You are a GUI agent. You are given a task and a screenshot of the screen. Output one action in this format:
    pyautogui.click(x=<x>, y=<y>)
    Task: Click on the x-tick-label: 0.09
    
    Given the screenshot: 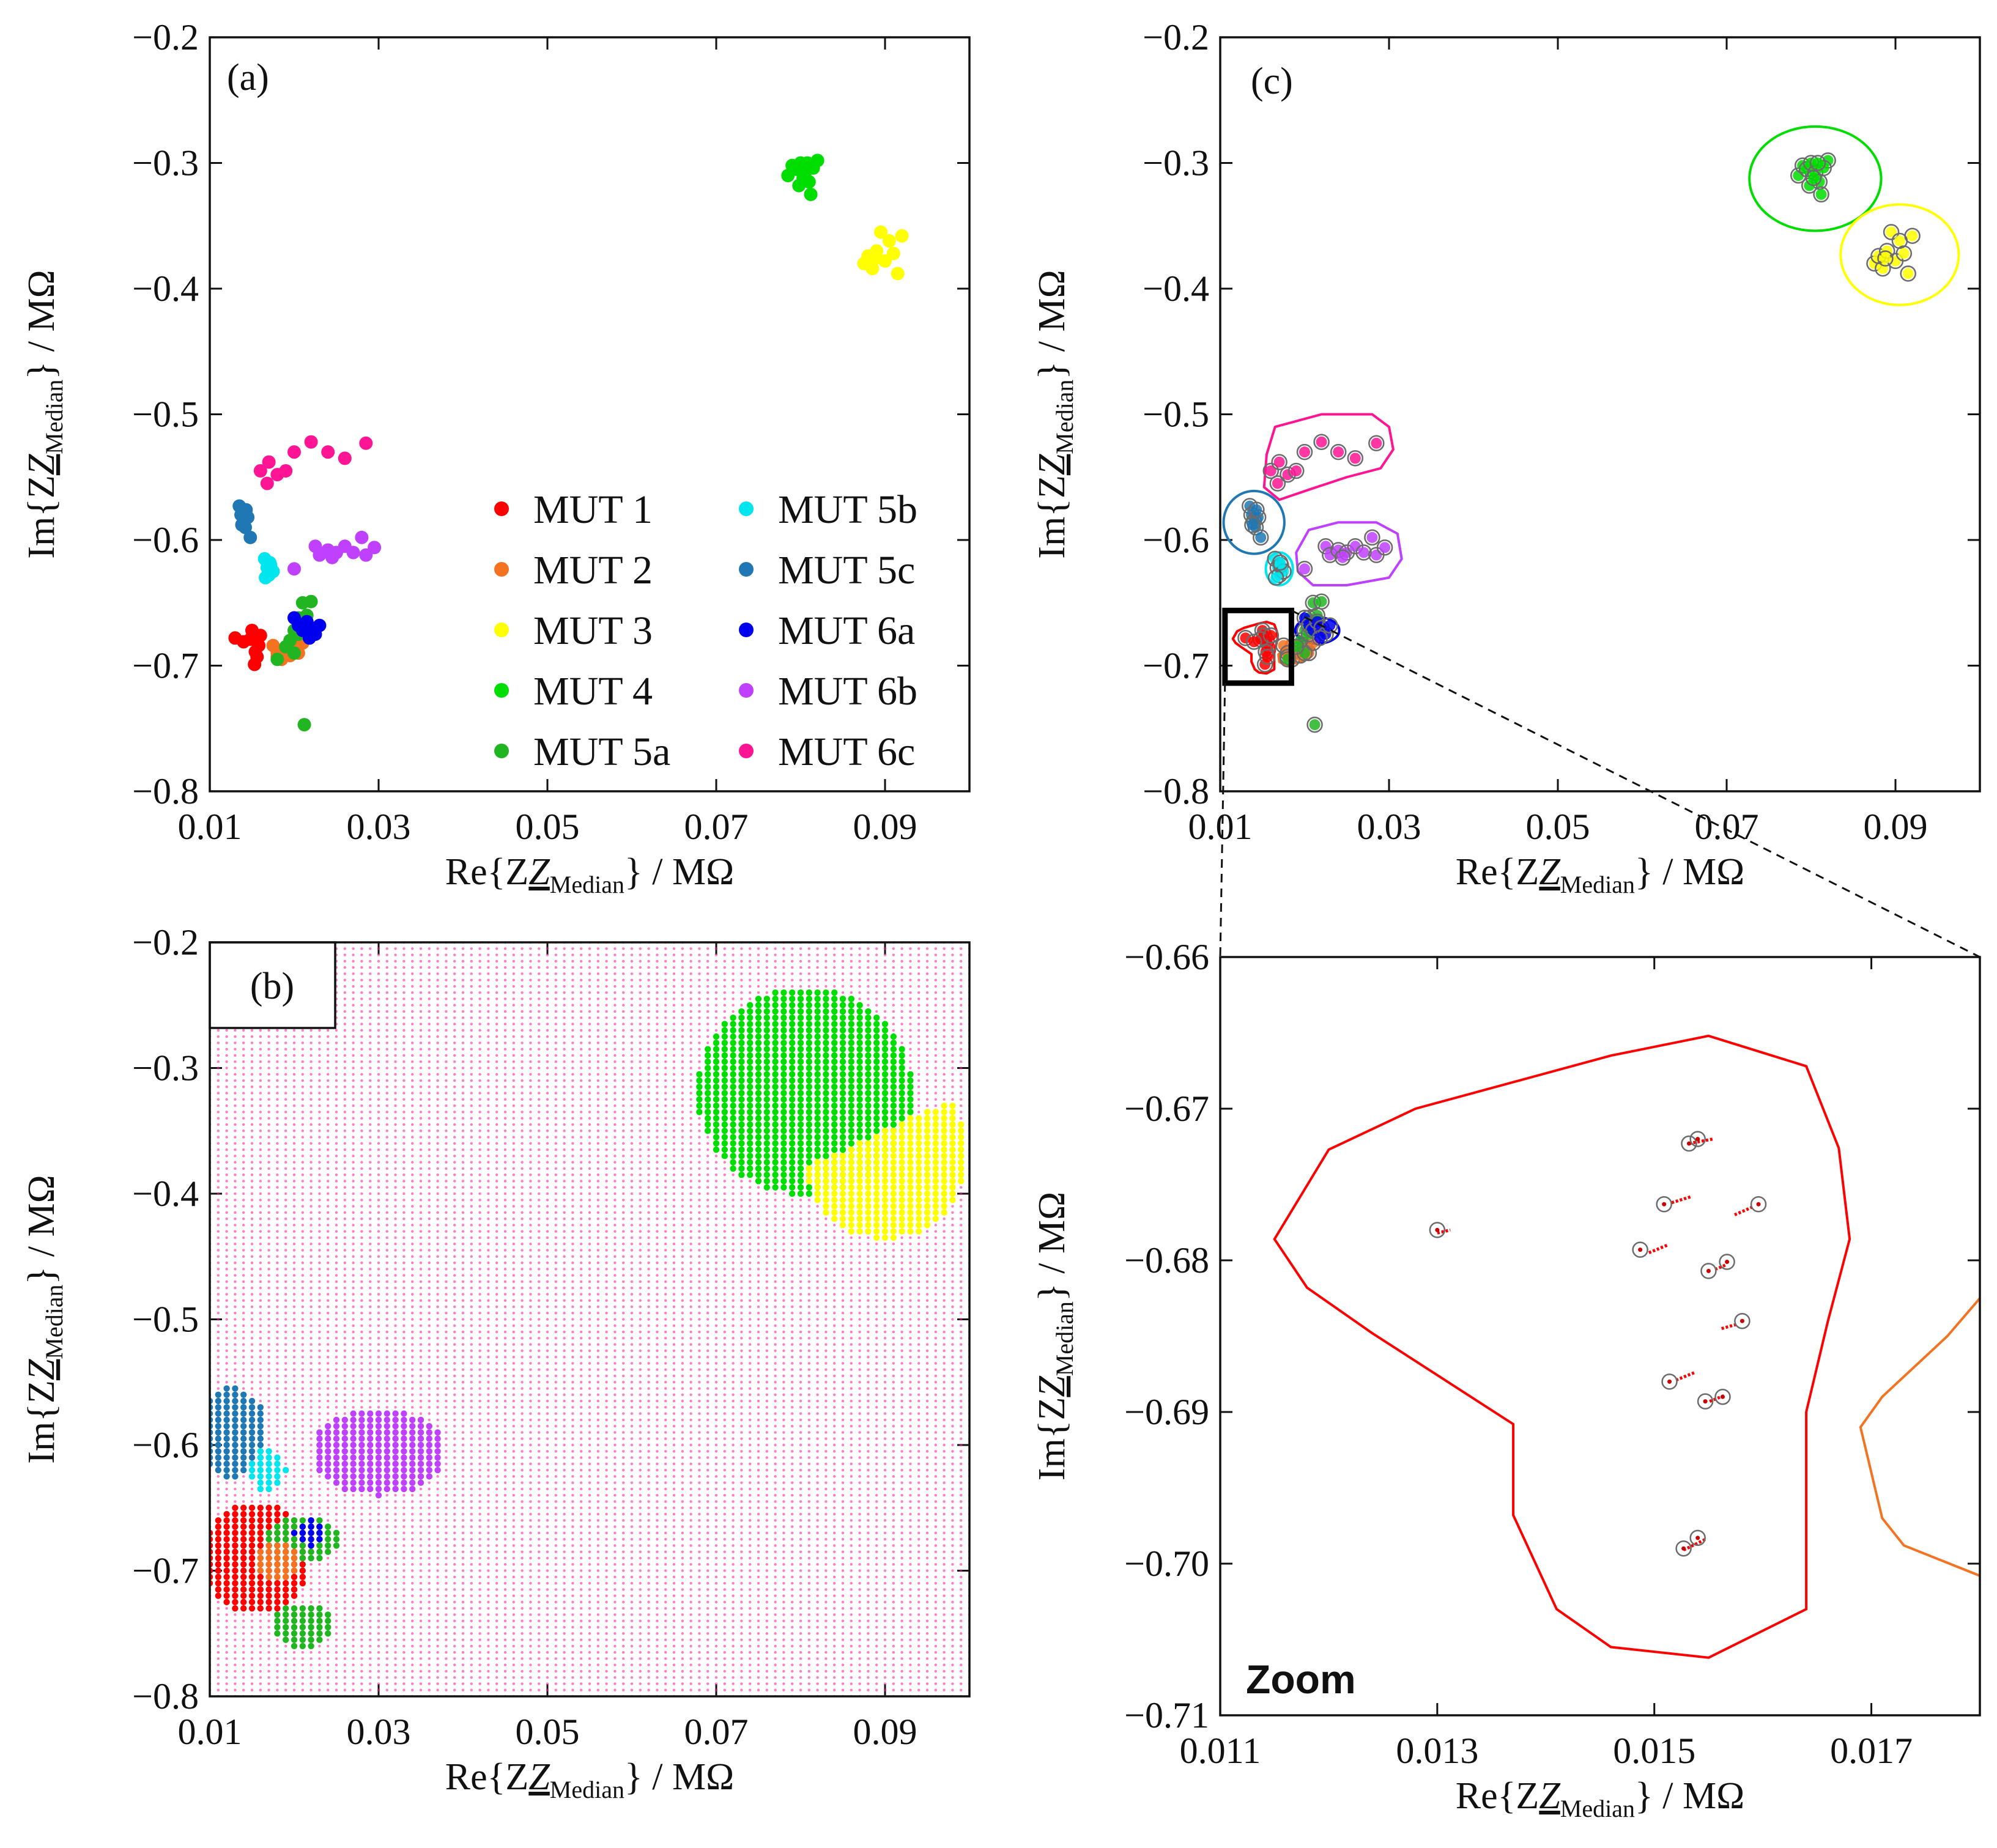 What is the action you would take?
    pyautogui.click(x=885, y=1732)
    